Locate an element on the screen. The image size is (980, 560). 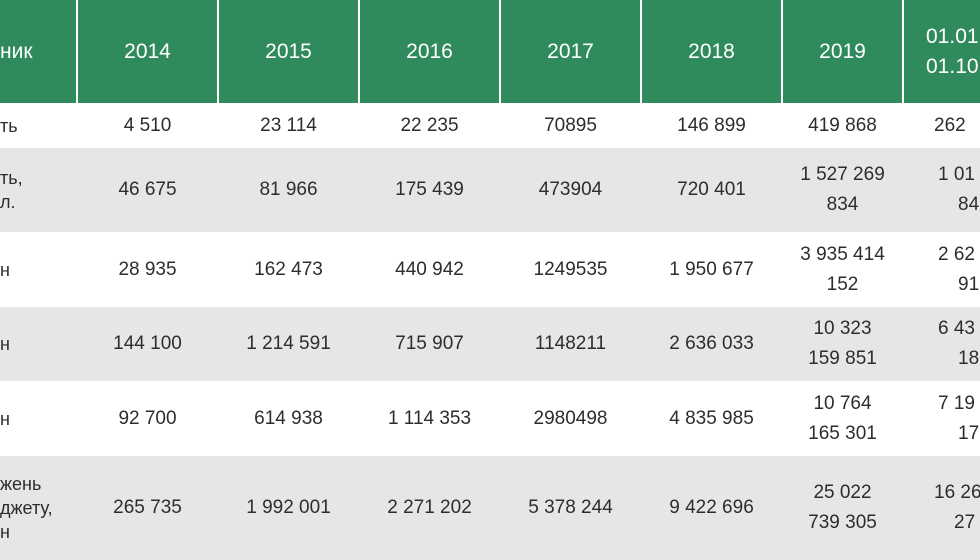
table-cell: 5 378 244 is located at coordinates (570, 508).